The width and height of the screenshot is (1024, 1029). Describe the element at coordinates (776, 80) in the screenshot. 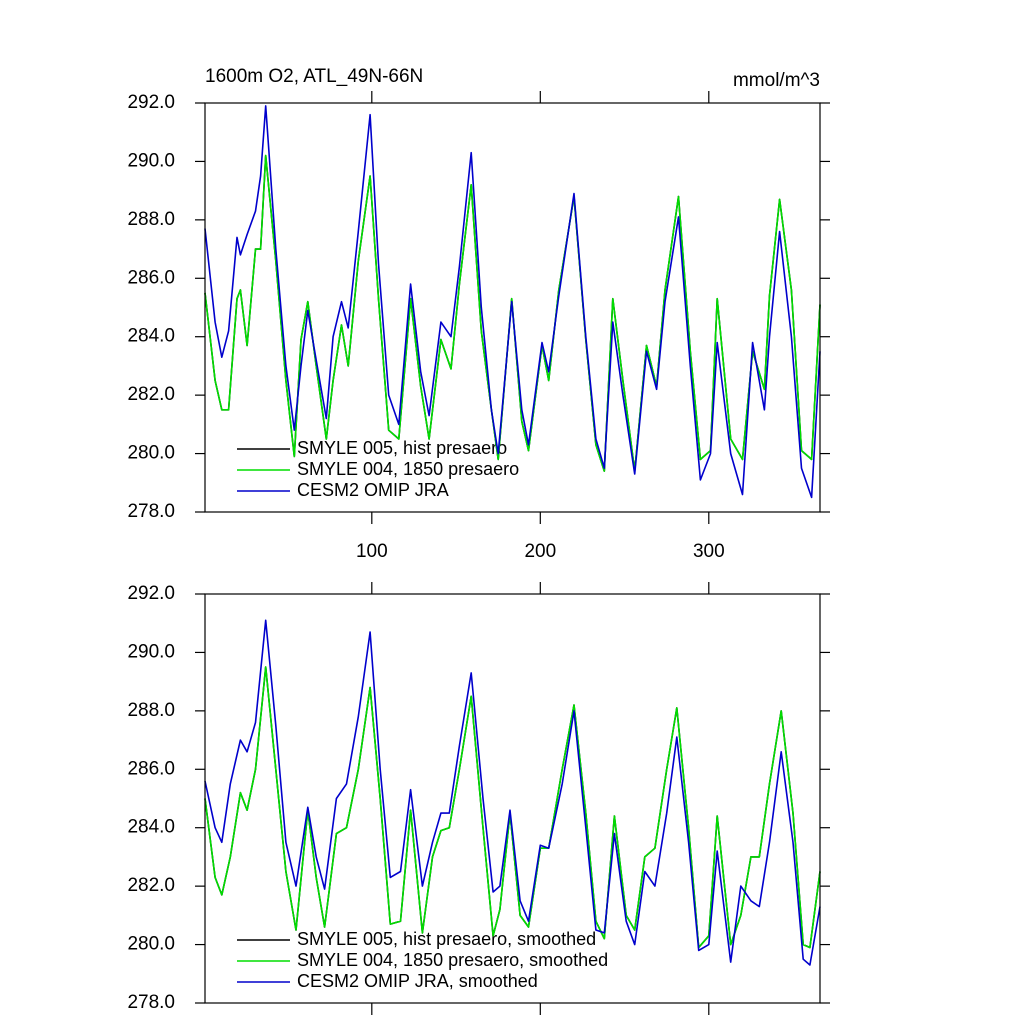

I see `units-label: mmol/m^3` at that location.